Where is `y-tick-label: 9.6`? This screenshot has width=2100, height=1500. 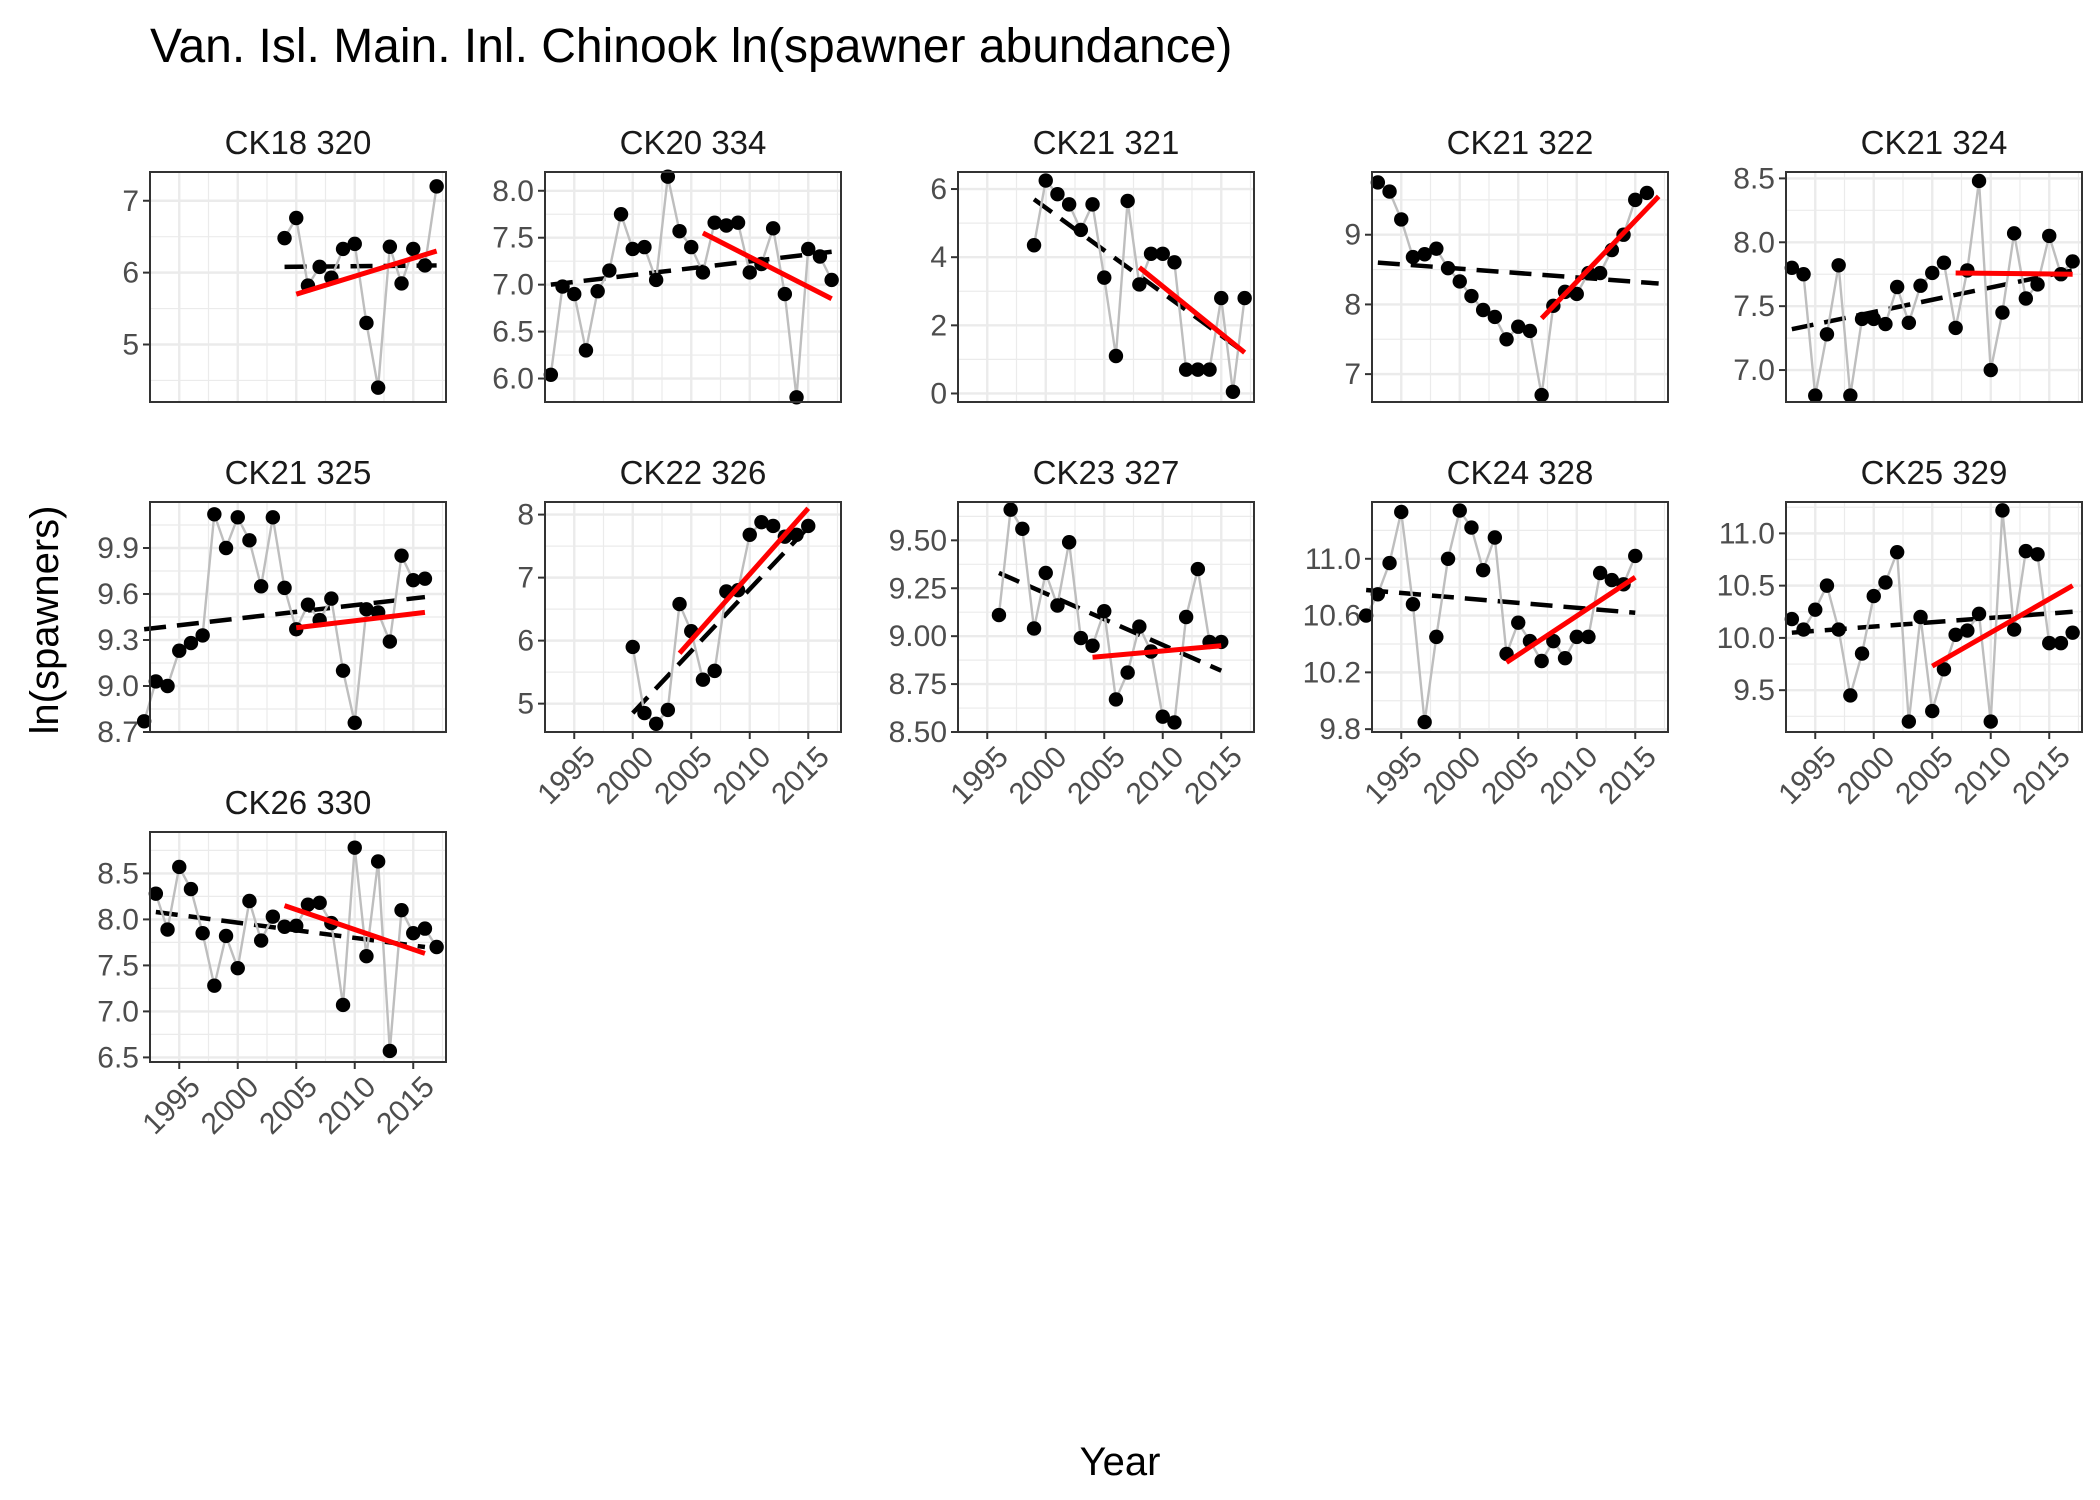
y-tick-label: 9.6 is located at coordinates (118, 594).